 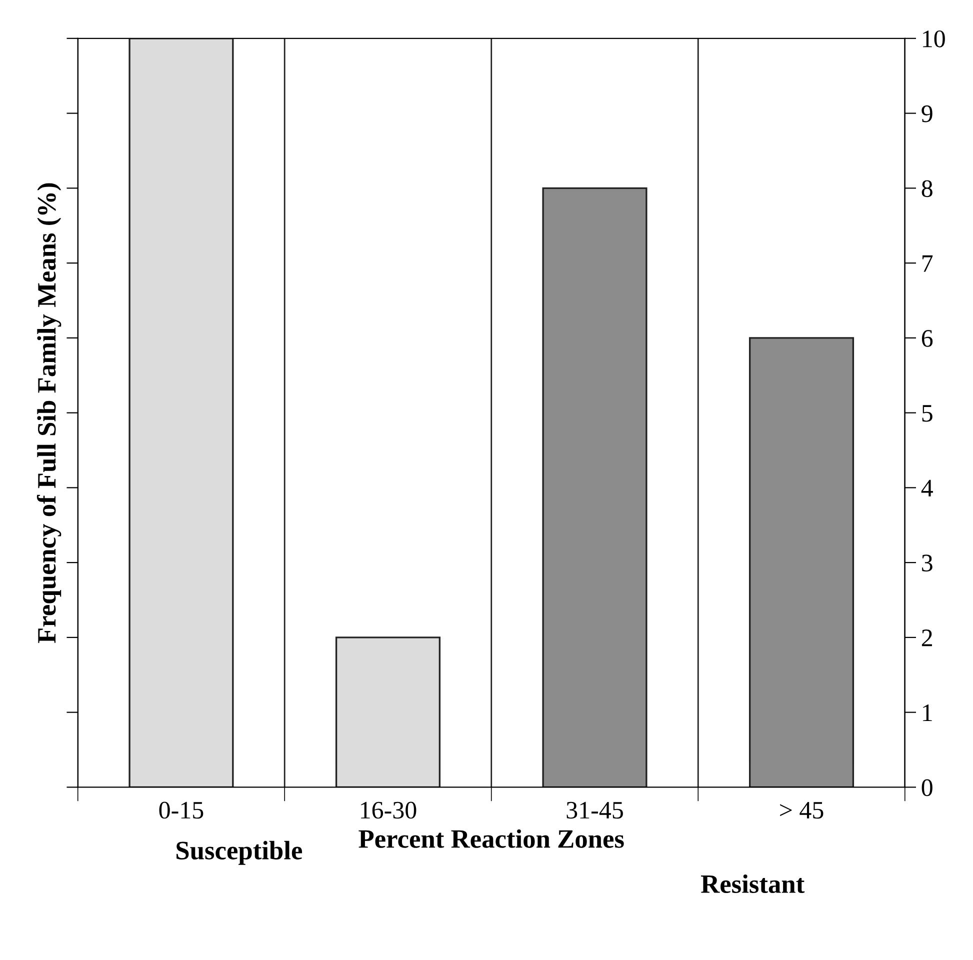 What do you see at coordinates (934, 39) in the screenshot?
I see `y-tick-label: 10` at bounding box center [934, 39].